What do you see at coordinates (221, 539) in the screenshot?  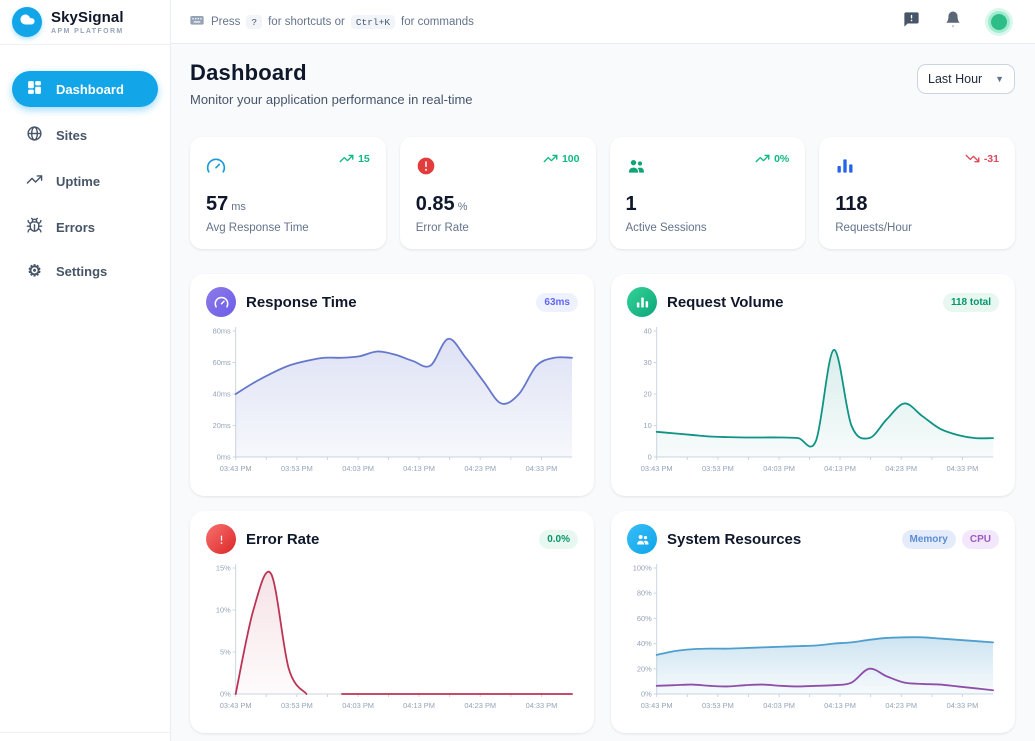 I see `alert-icon` at bounding box center [221, 539].